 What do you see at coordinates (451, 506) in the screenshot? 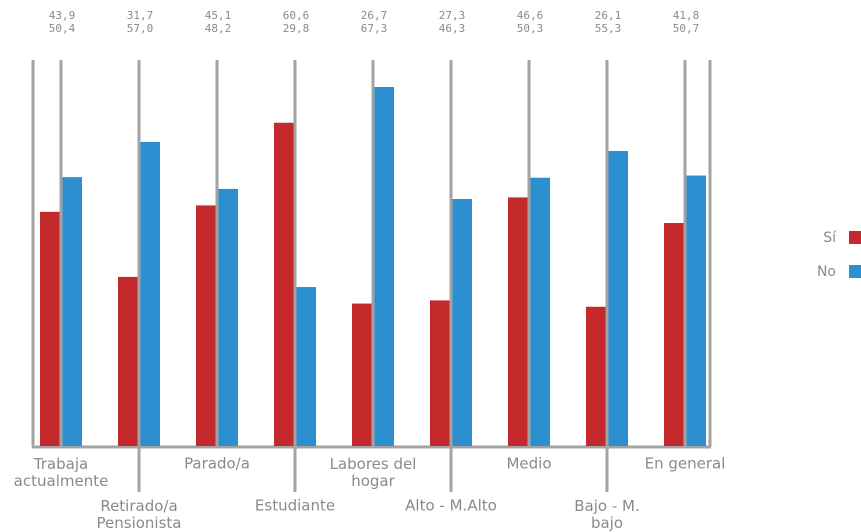
I see `x-tick-label: Alto - M.Alto` at bounding box center [451, 506].